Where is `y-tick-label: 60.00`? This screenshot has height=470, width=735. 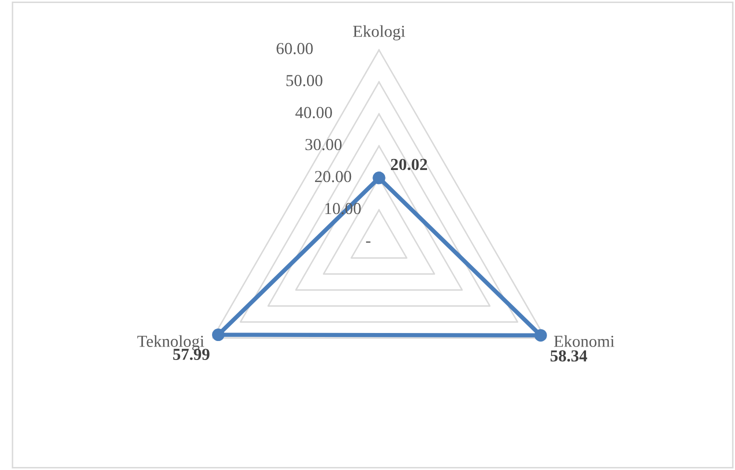
y-tick-label: 60.00 is located at coordinates (294, 48).